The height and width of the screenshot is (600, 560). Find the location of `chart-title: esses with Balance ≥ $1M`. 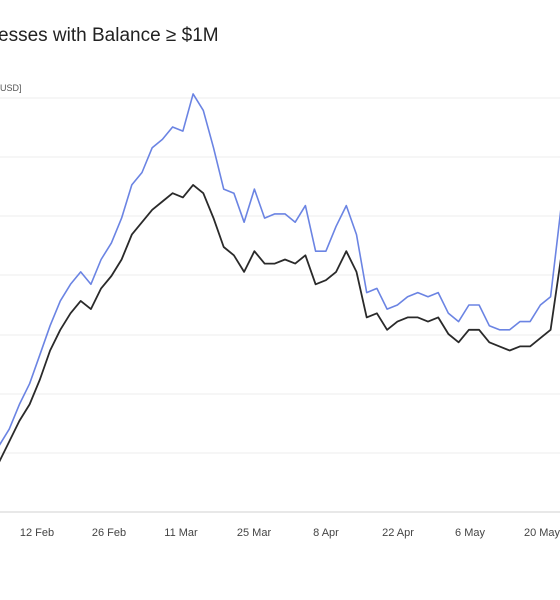

chart-title: esses with Balance ≥ $1M is located at coordinates (109, 35).